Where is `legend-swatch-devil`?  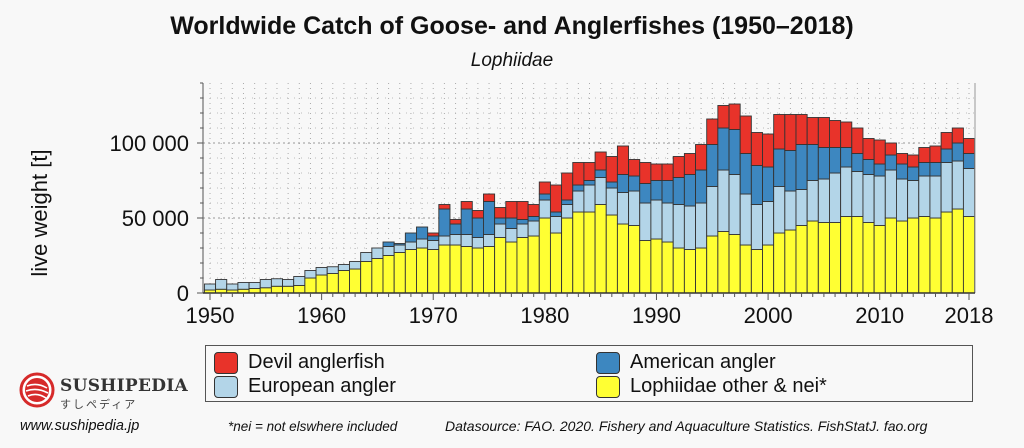
legend-swatch-devil is located at coordinates (226, 362).